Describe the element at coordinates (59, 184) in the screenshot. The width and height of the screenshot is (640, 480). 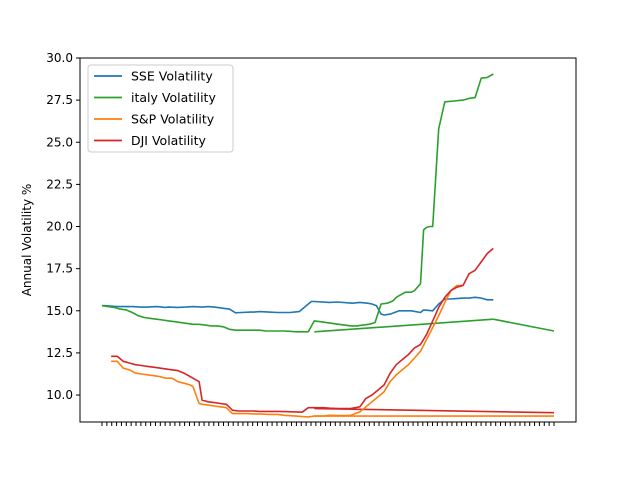
I see `y-tick-label: 22.5` at that location.